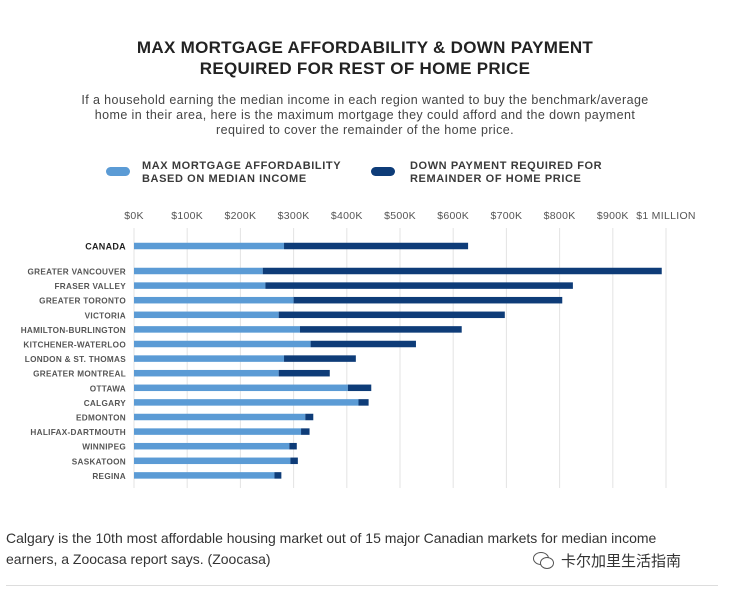 Image resolution: width=730 pixels, height=594 pixels. Describe the element at coordinates (621, 561) in the screenshot. I see `watermark-text: 卡尔加里生活指南` at that location.